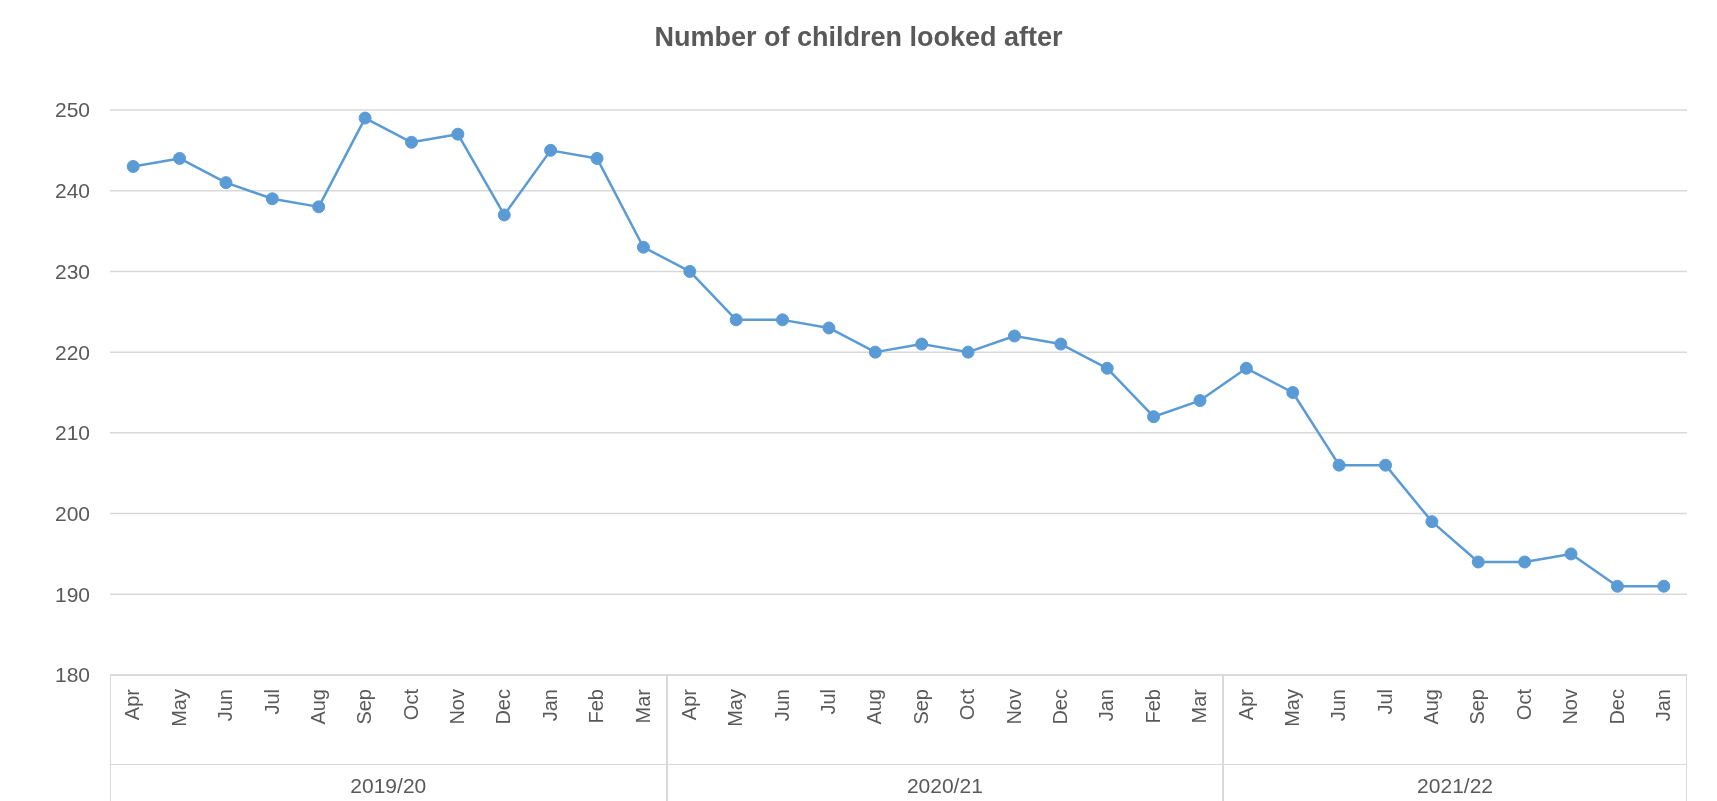 Image resolution: width=1717 pixels, height=801 pixels. What do you see at coordinates (72, 191) in the screenshot?
I see `y-tick-label: 240` at bounding box center [72, 191].